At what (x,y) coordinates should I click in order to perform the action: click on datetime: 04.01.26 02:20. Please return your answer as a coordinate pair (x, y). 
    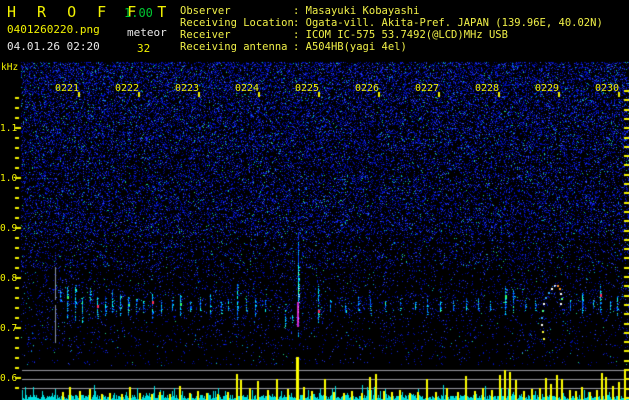
    Looking at the image, I should click on (53, 46).